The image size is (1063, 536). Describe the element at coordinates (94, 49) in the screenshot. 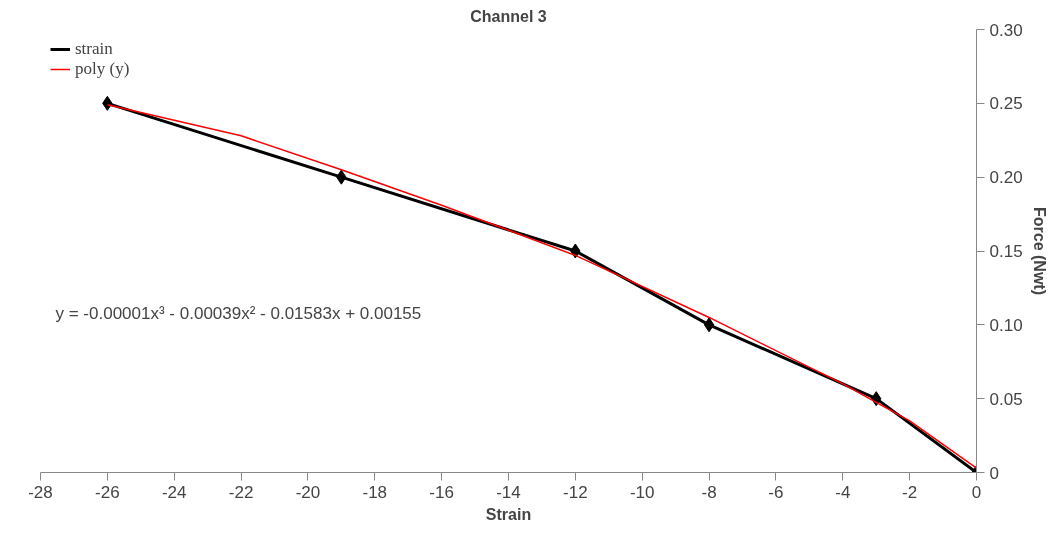

I see `legend-label: strain` at that location.